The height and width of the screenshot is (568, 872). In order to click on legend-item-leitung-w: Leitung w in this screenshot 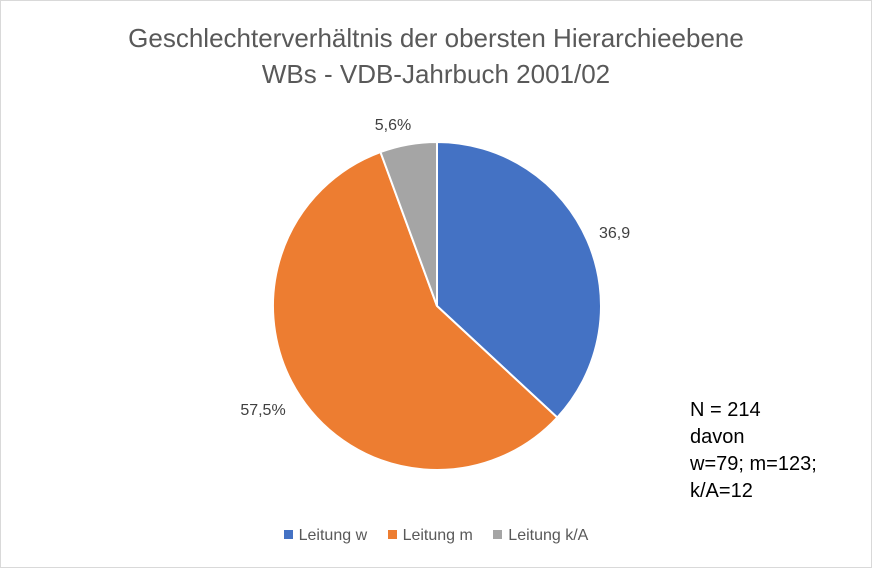, I will do `click(325, 536)`.